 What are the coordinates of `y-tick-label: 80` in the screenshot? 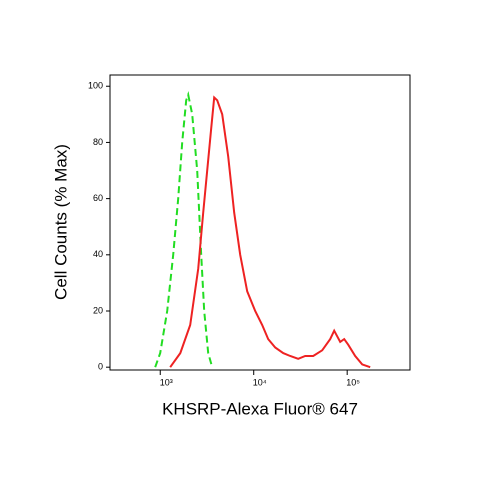 It's located at (98, 142).